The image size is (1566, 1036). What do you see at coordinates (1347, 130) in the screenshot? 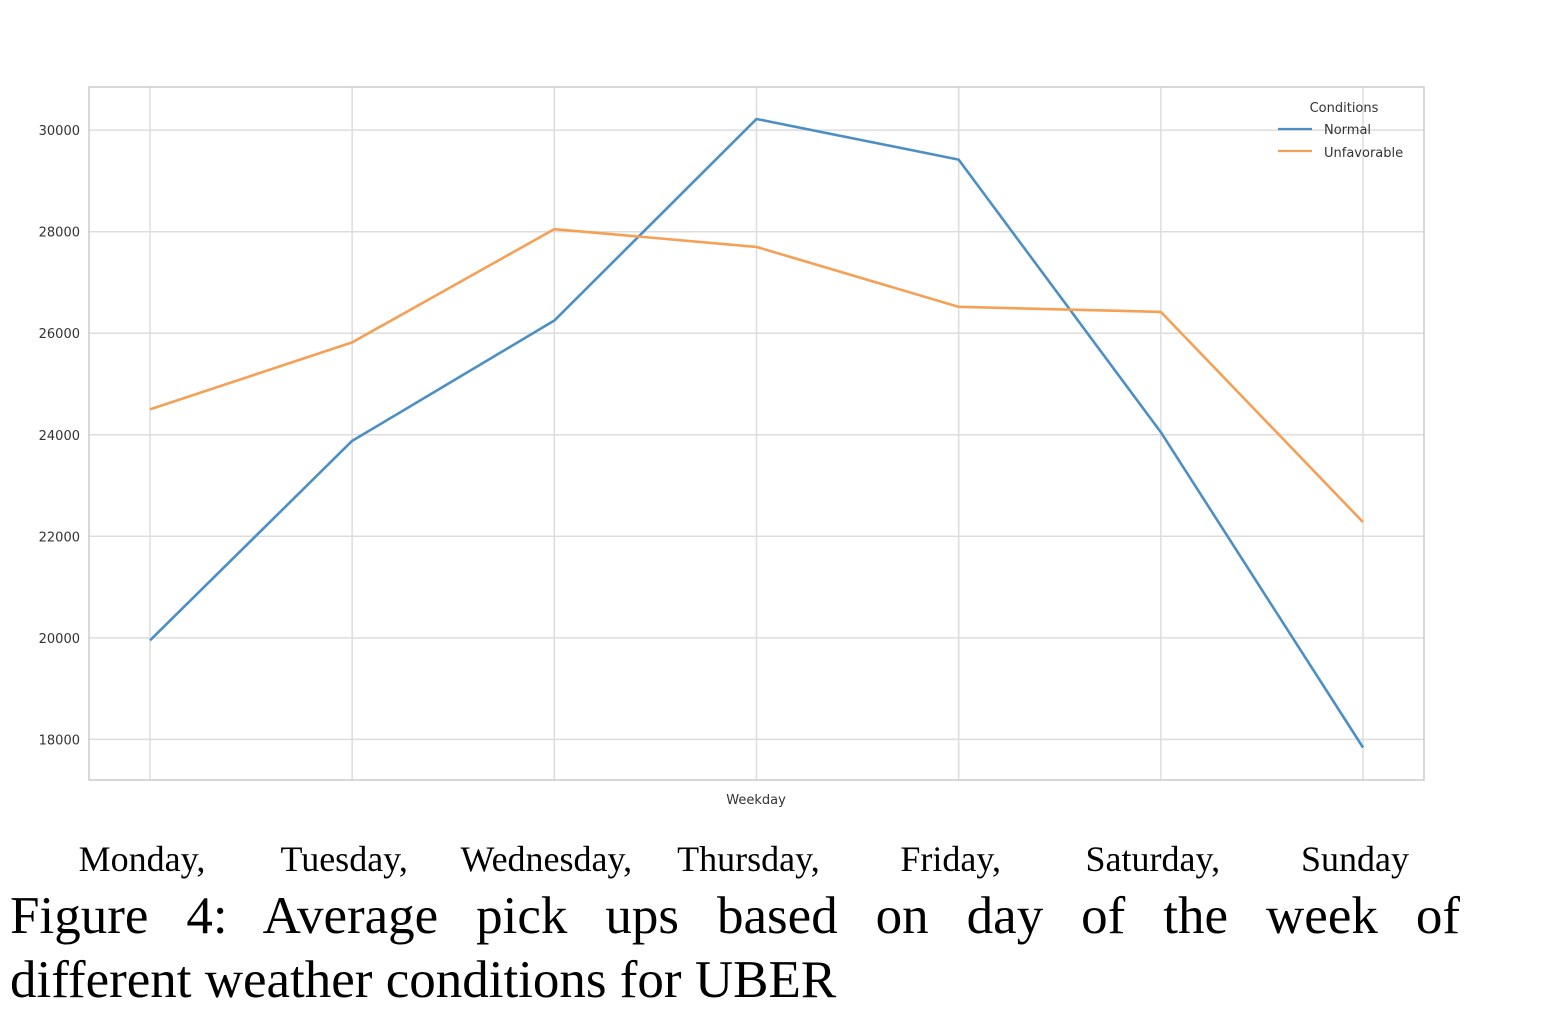
I see `legend-label-normal: Normal` at bounding box center [1347, 130].